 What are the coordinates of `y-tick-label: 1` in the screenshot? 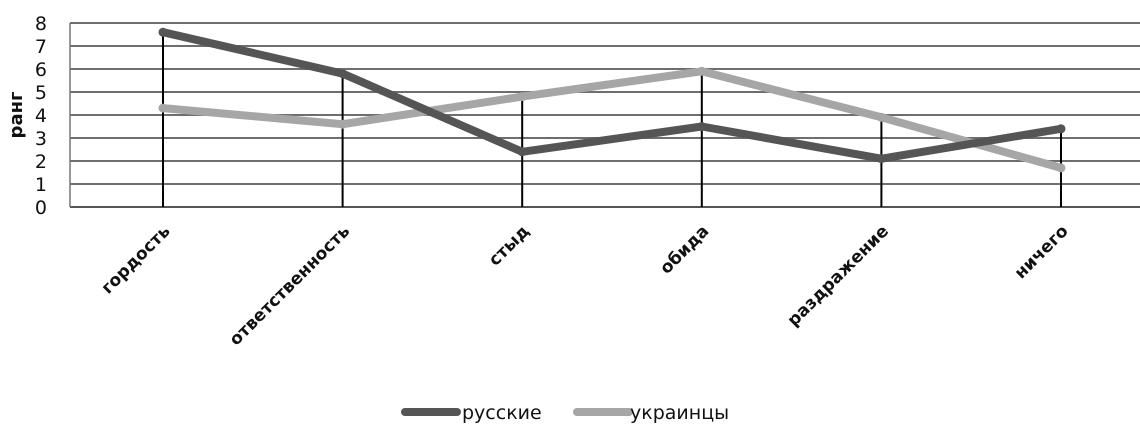 It's located at (41, 185).